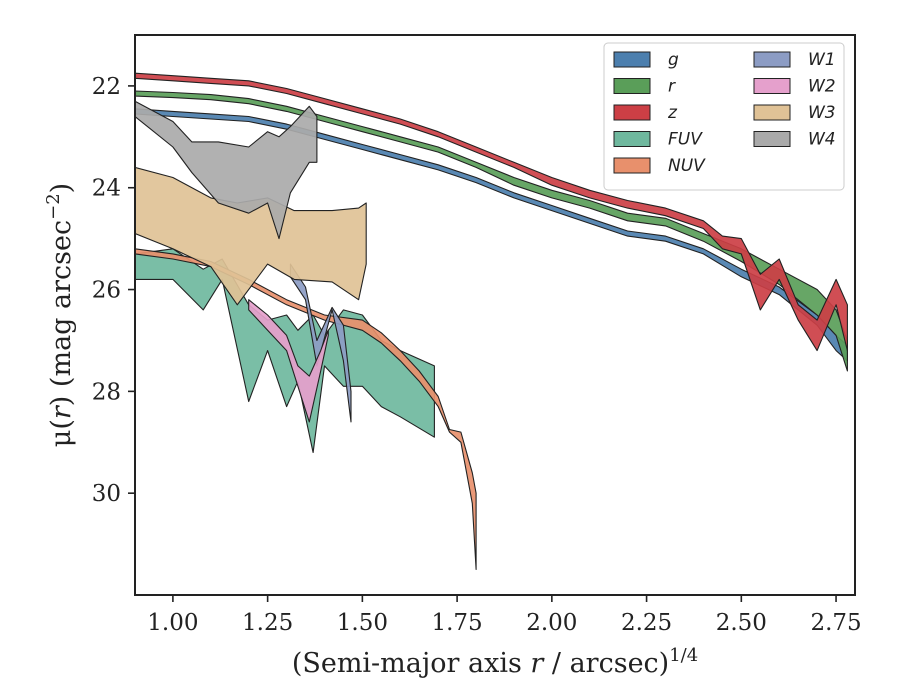 This screenshot has width=900, height=700. I want to click on legend-swatch-w4, so click(772, 139).